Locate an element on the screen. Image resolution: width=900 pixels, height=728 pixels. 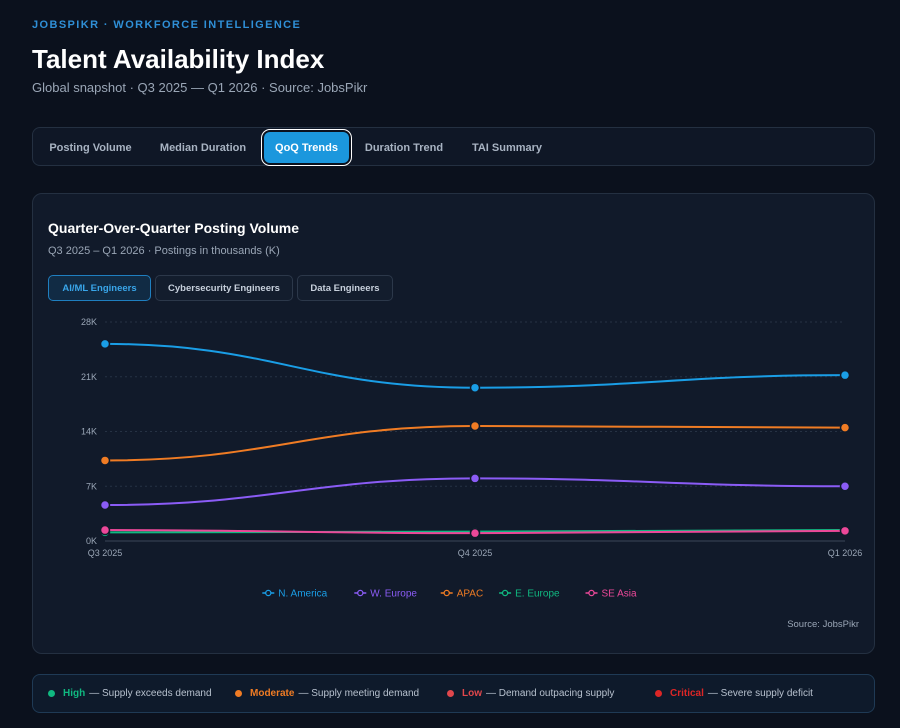
legend-desc-moderate: — Supply meeting demand is located at coordinates (359, 693).